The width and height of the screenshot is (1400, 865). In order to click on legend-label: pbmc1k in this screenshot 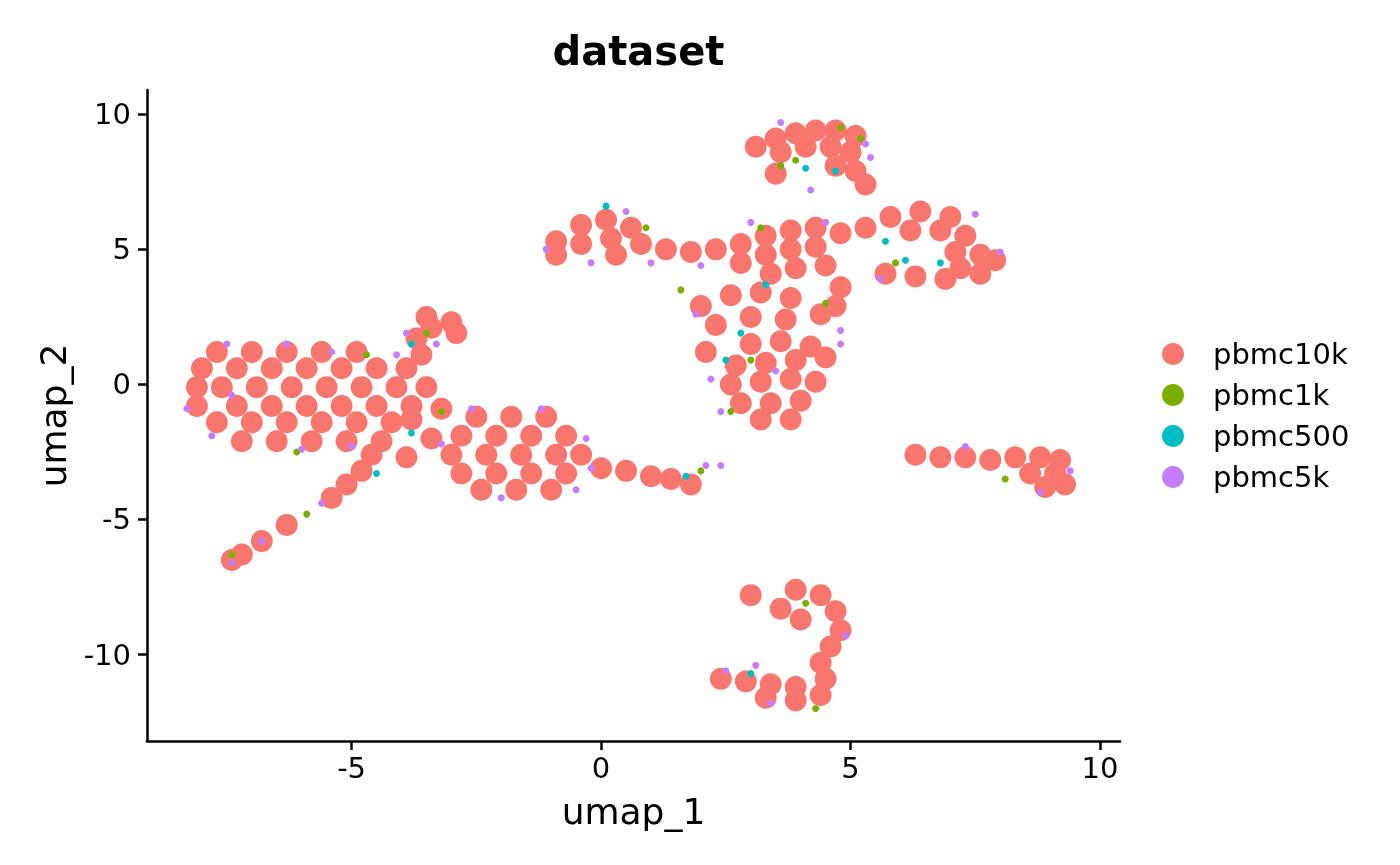, I will do `click(1271, 395)`.